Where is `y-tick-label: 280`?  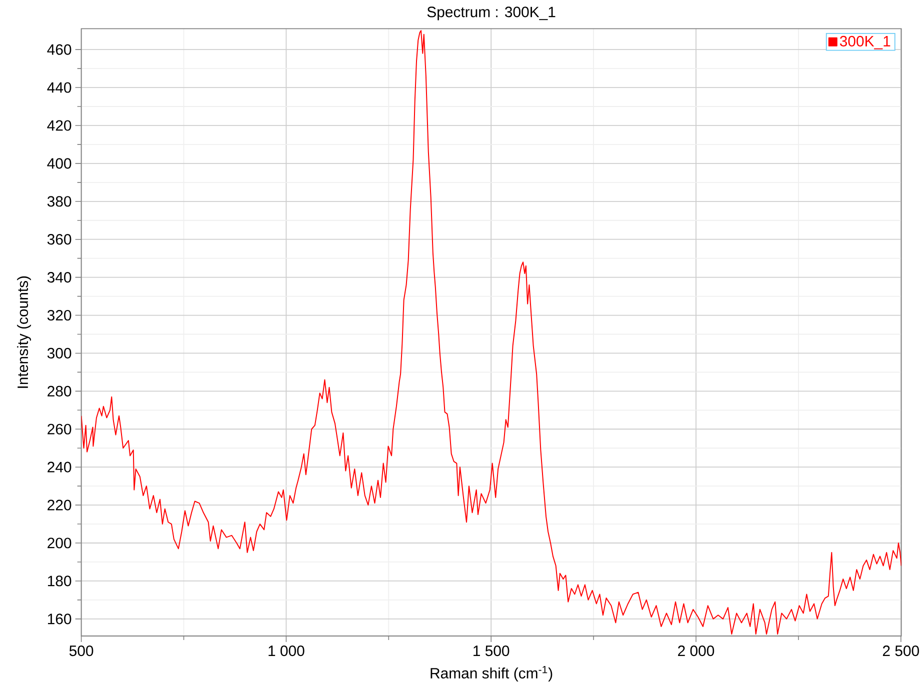
y-tick-label: 280 is located at coordinates (60, 391).